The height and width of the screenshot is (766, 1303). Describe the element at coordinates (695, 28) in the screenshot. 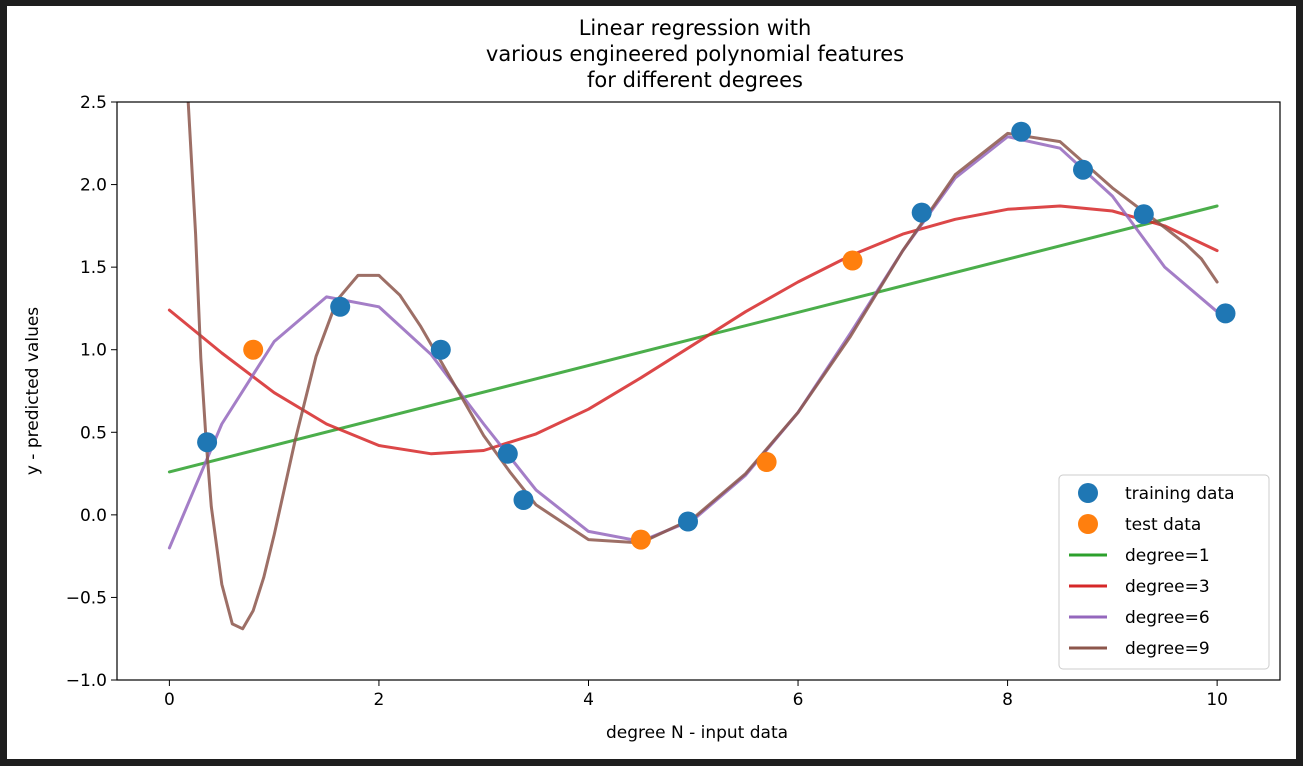

I see `title-line-1: Linear regression with` at that location.